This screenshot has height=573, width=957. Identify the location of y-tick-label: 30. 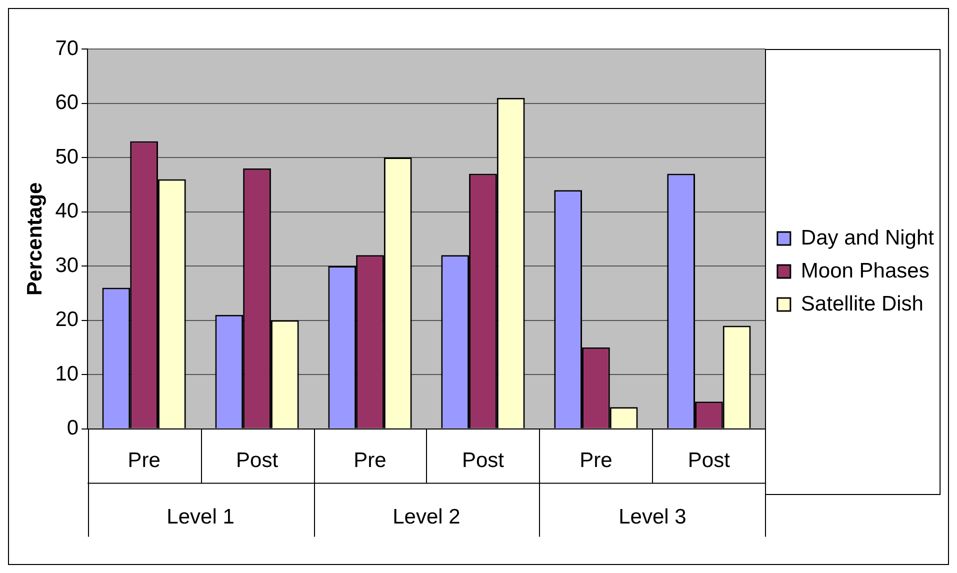
(67, 265).